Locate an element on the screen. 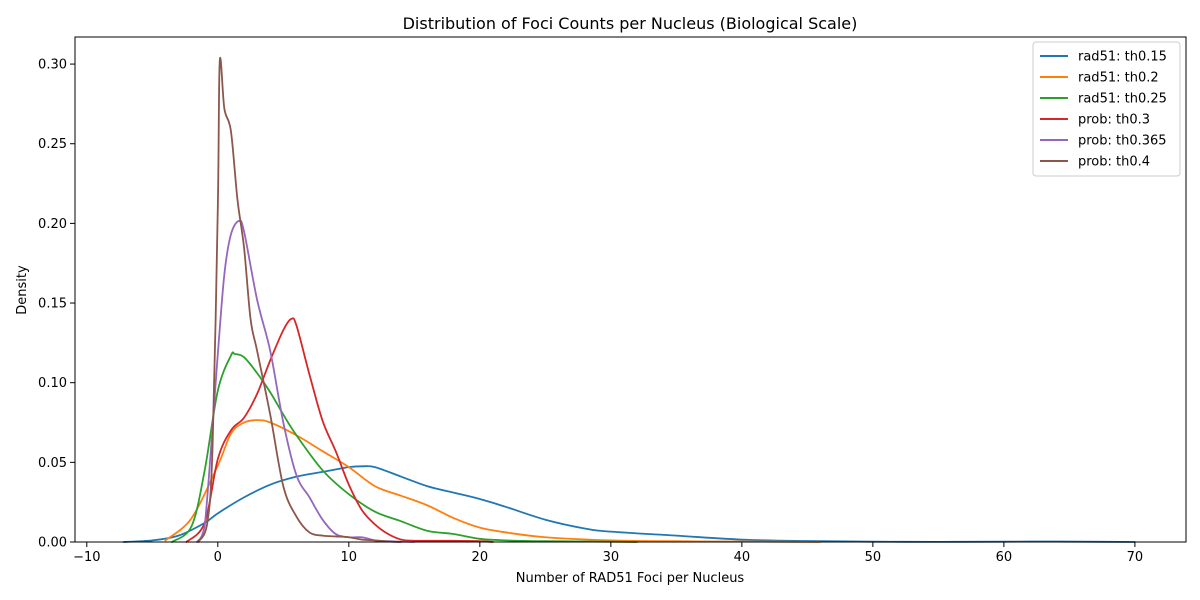 The height and width of the screenshot is (600, 1200). x-tick-label: 20 is located at coordinates (480, 557).